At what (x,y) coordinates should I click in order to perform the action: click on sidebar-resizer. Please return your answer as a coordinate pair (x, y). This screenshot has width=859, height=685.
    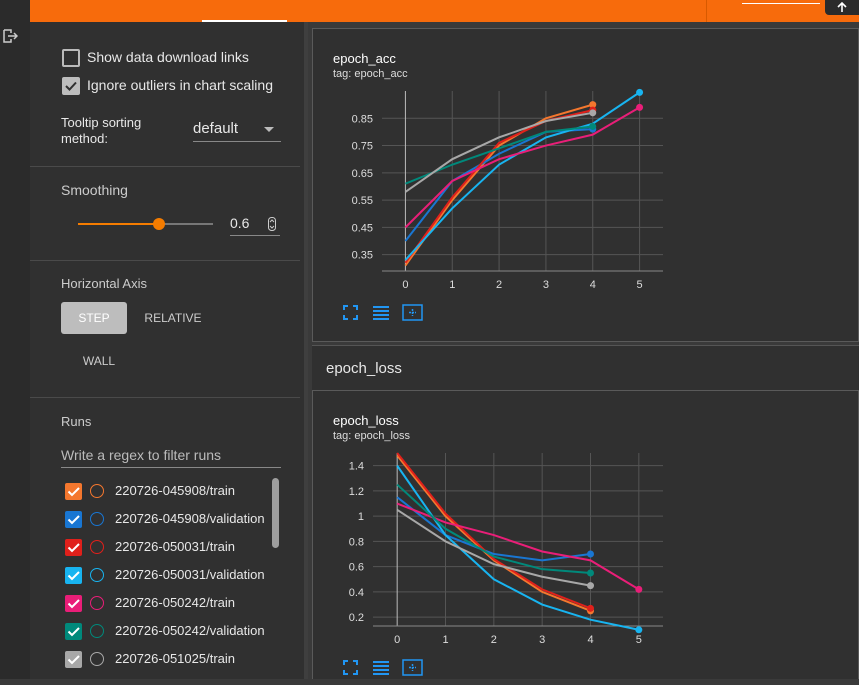
    Looking at the image, I should click on (306, 350).